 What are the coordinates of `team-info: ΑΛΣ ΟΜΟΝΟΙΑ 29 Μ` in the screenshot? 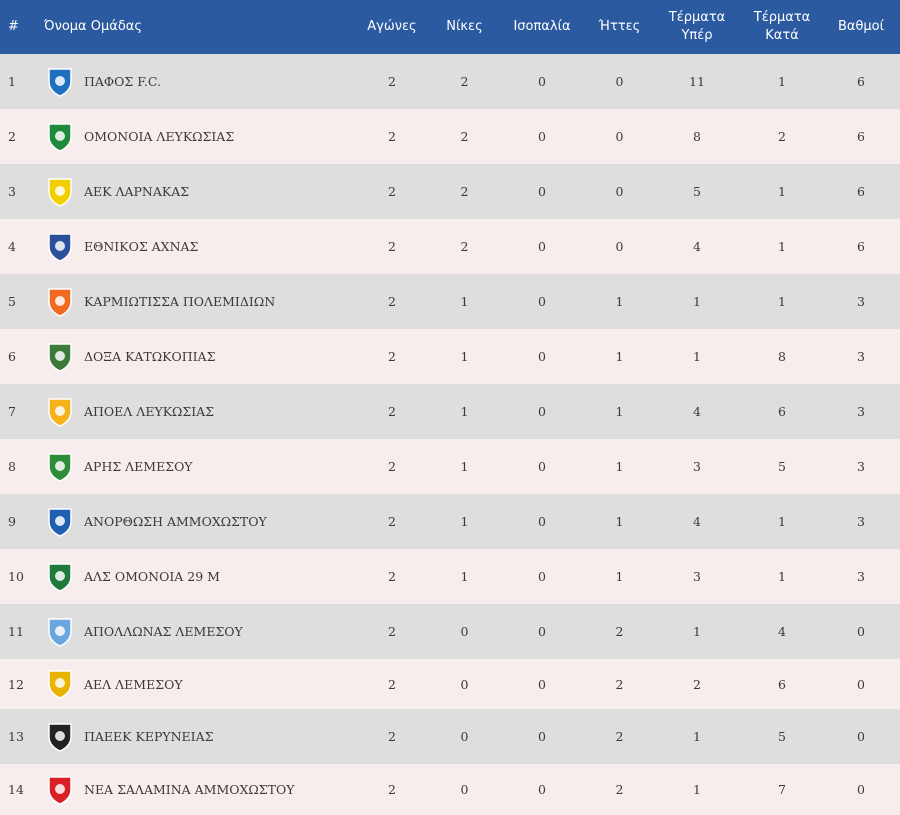 It's located at (198, 577).